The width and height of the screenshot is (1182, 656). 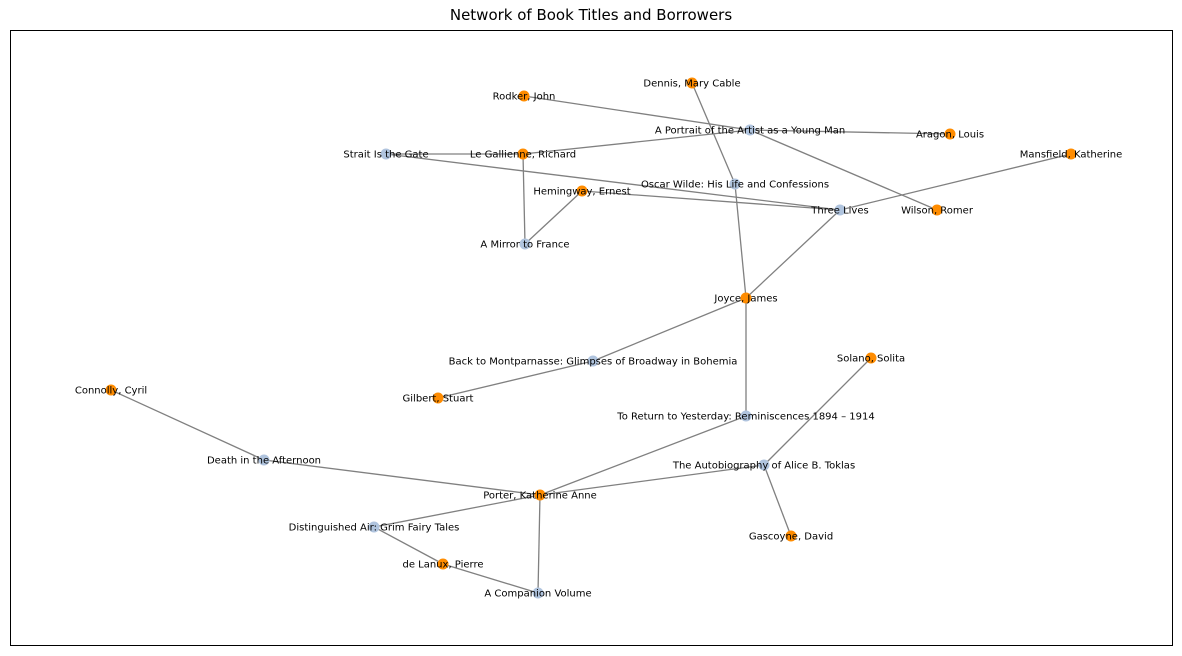 I want to click on edge-solano-toklas, so click(x=817, y=411).